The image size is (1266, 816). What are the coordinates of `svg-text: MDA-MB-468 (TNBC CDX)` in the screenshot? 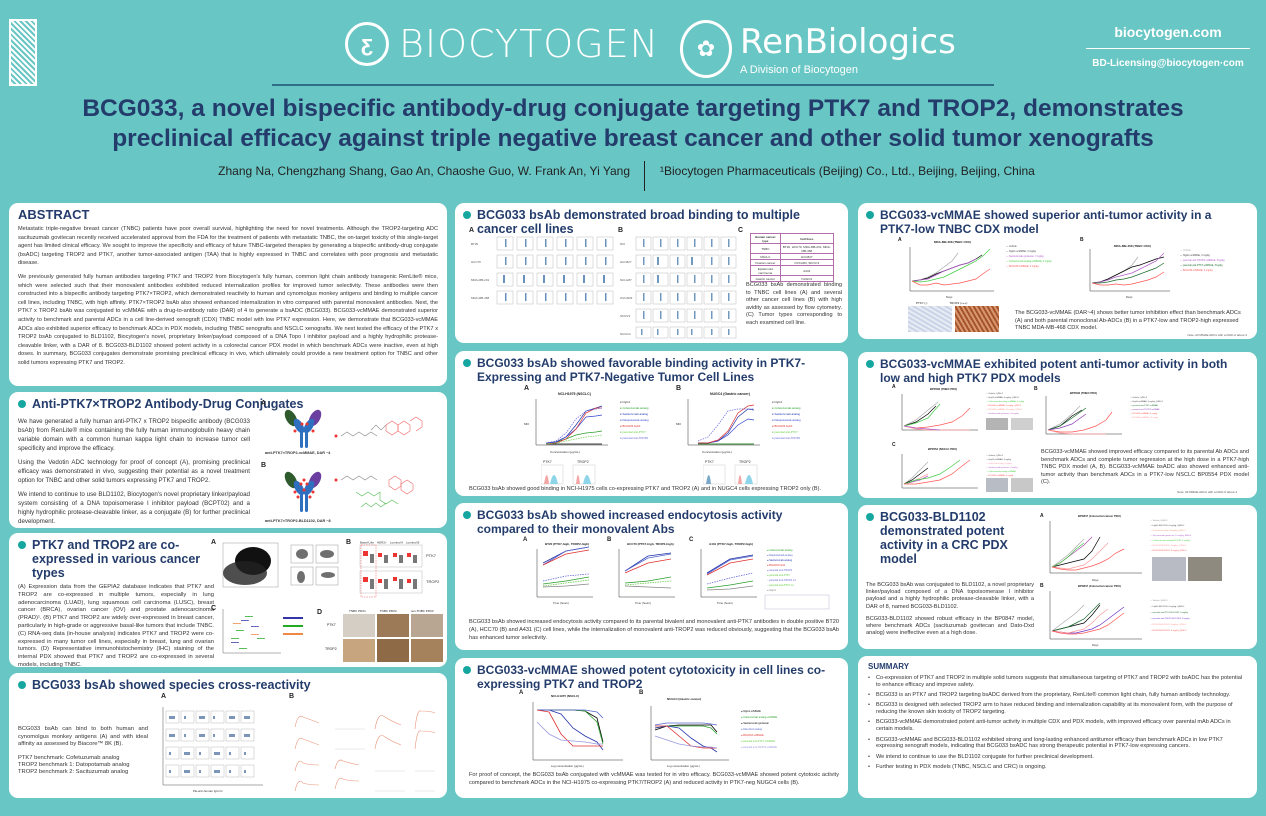 It's located at (1132, 246).